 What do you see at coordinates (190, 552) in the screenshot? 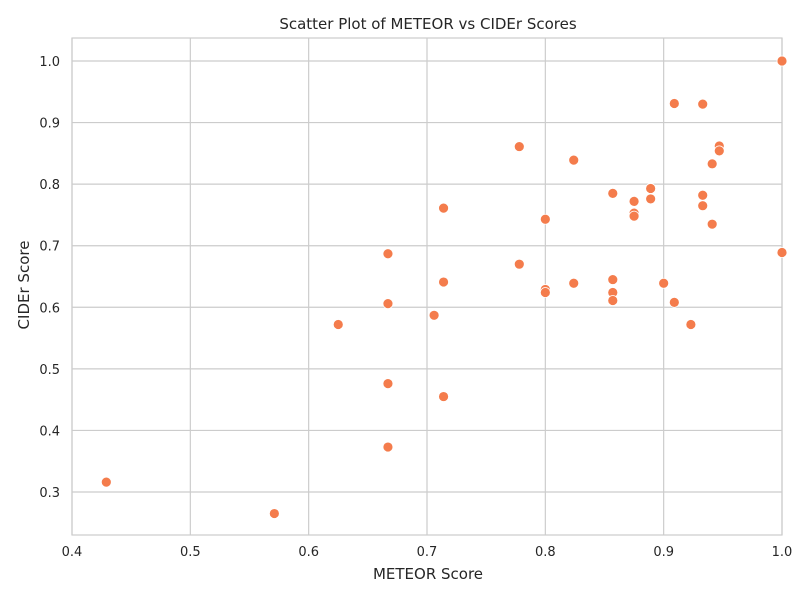
I see `x-tick-label: 0.5` at bounding box center [190, 552].